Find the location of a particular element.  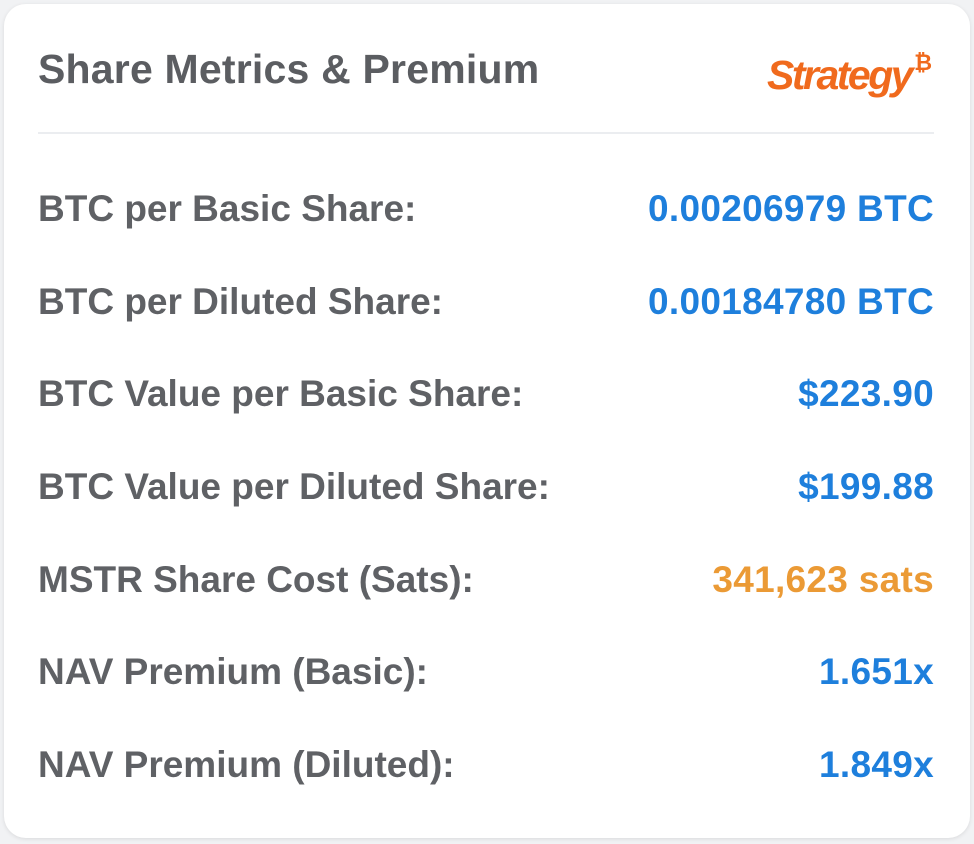

metric-row-mstr-share-cost-sats: MSTR Share Cost (Sats): 341,623 sats is located at coordinates (486, 579).